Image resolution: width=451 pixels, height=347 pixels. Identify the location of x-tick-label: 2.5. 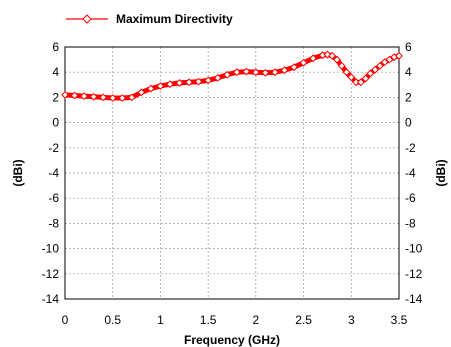
(303, 320).